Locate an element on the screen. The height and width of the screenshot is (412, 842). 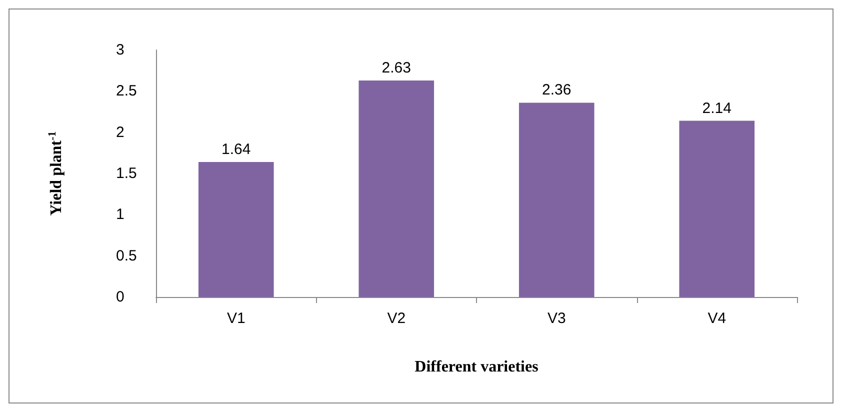
y-axis-title: Yield plant-1 is located at coordinates (55, 173).